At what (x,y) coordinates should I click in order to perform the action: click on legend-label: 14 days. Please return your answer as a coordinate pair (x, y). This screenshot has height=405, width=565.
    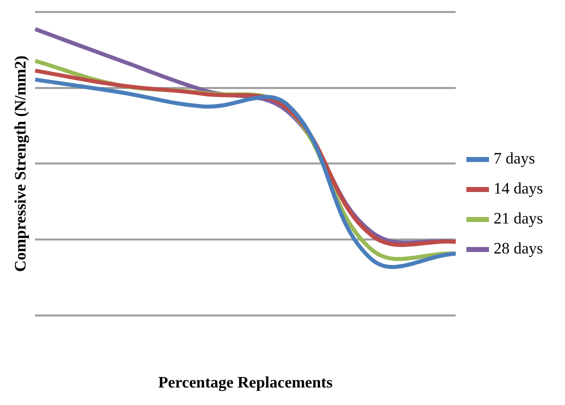
    Looking at the image, I should click on (518, 189).